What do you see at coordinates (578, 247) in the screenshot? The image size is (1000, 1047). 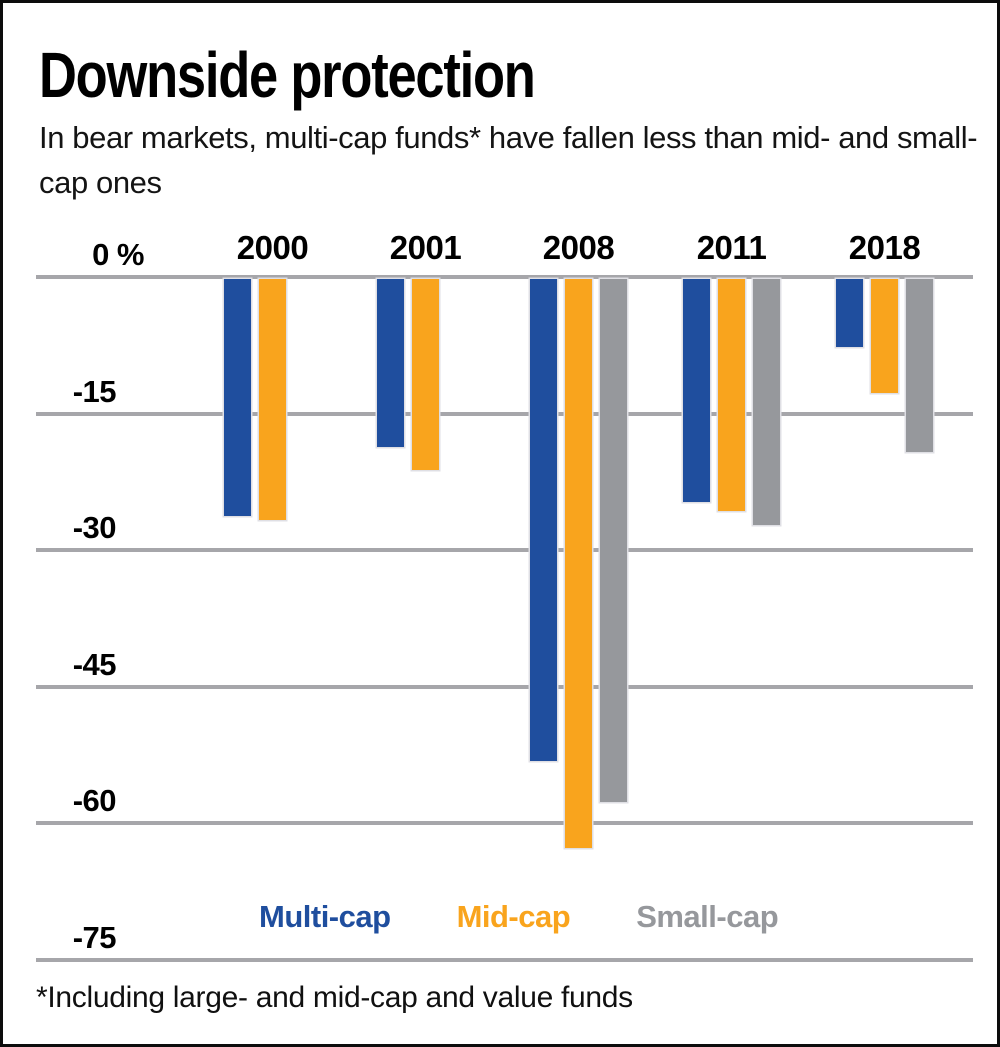 I see `x-axis-label-2008: 2008` at bounding box center [578, 247].